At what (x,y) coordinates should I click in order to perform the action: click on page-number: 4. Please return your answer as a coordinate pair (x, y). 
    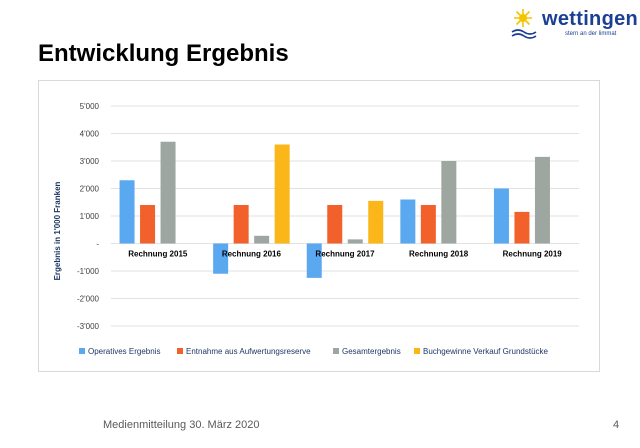
    Looking at the image, I should click on (616, 425).